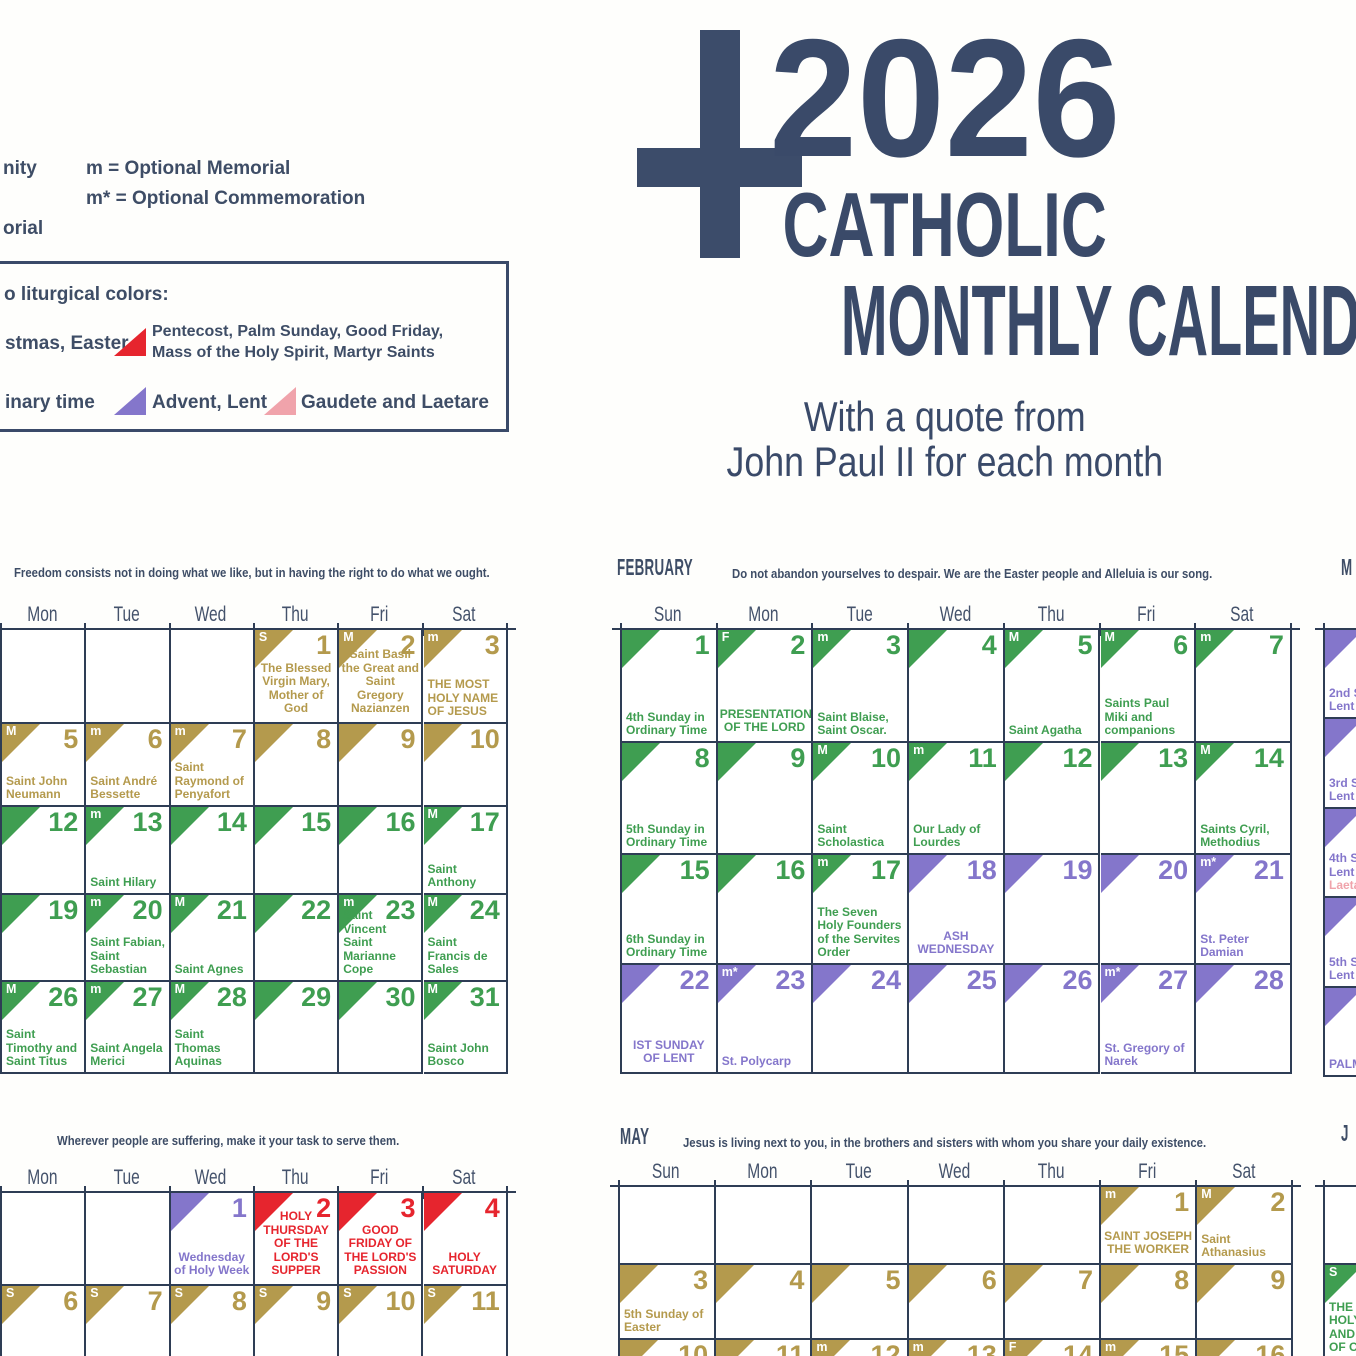  I want to click on day-number: 27, so click(1173, 980).